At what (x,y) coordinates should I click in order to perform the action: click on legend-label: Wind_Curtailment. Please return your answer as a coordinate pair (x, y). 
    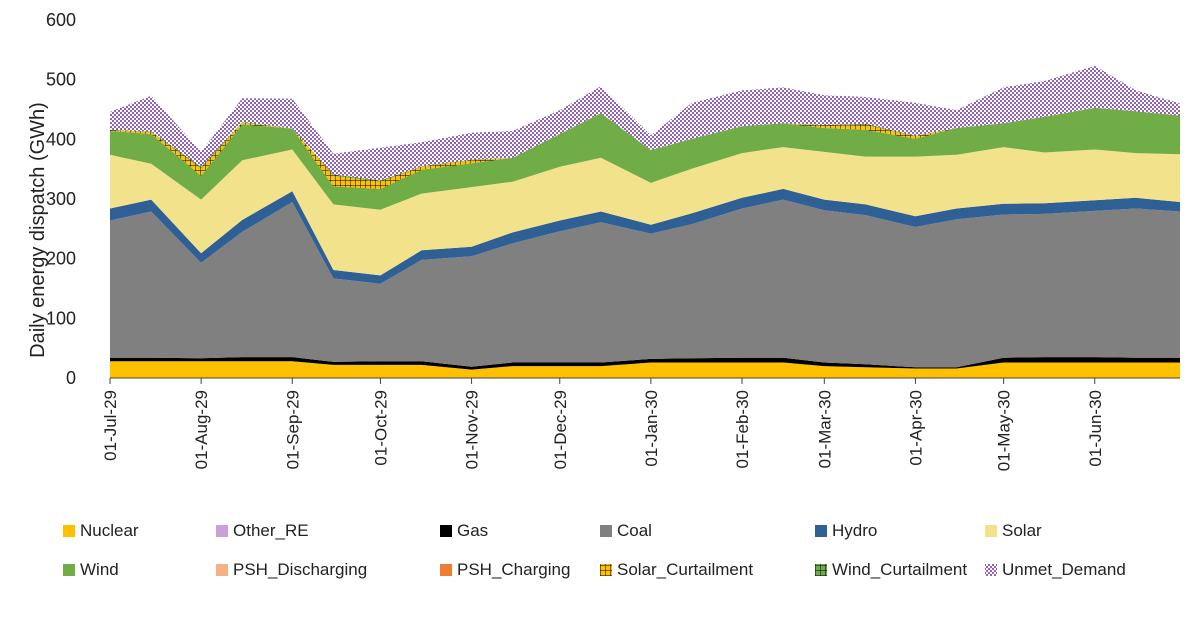
    Looking at the image, I should click on (899, 569).